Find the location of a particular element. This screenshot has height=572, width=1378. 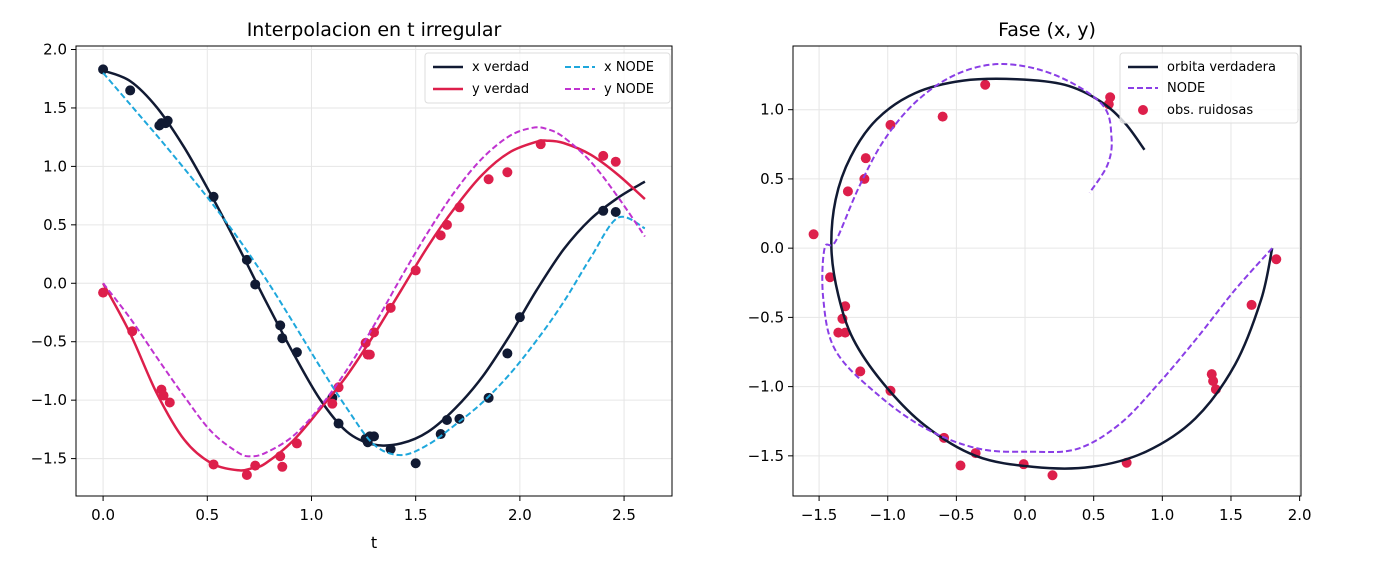

legend: x verdad y verdad x NODE y NODE is located at coordinates (547, 78).